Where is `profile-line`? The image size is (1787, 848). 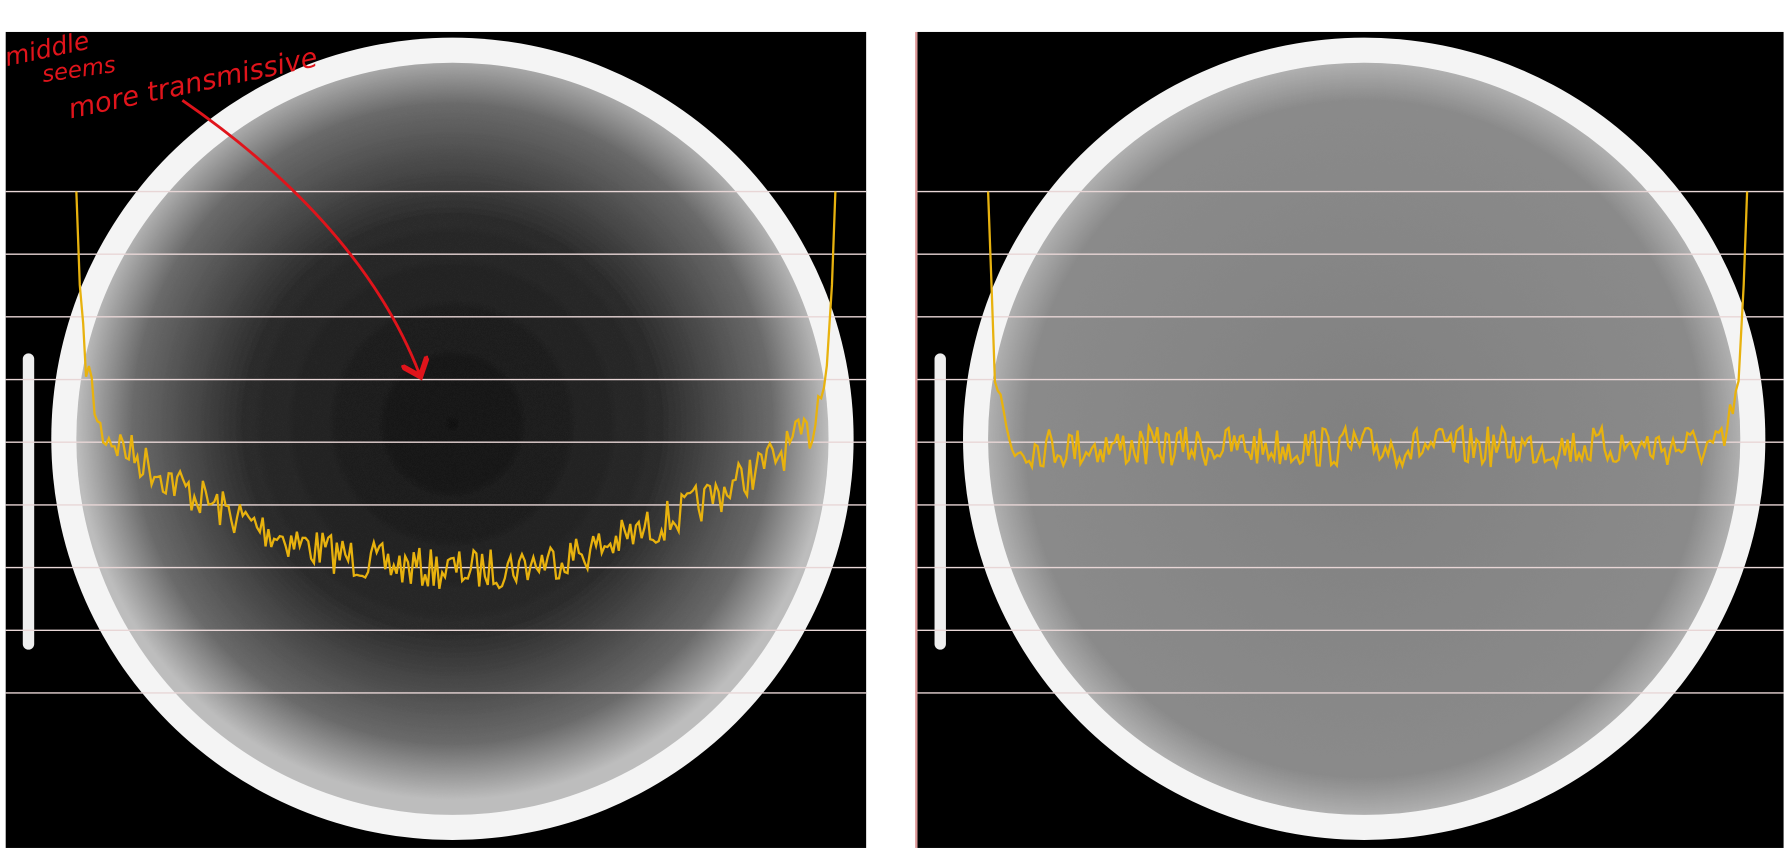
profile-line is located at coordinates (1367, 331).